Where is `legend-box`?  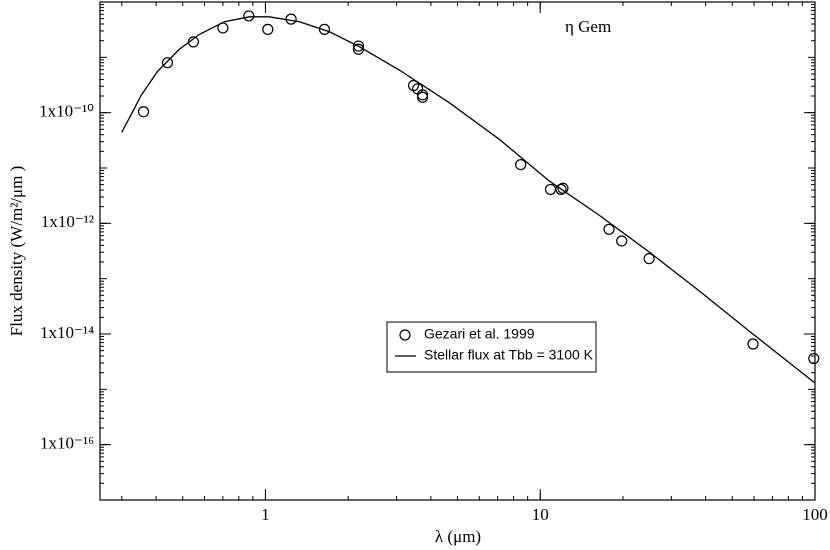 legend-box is located at coordinates (491, 347).